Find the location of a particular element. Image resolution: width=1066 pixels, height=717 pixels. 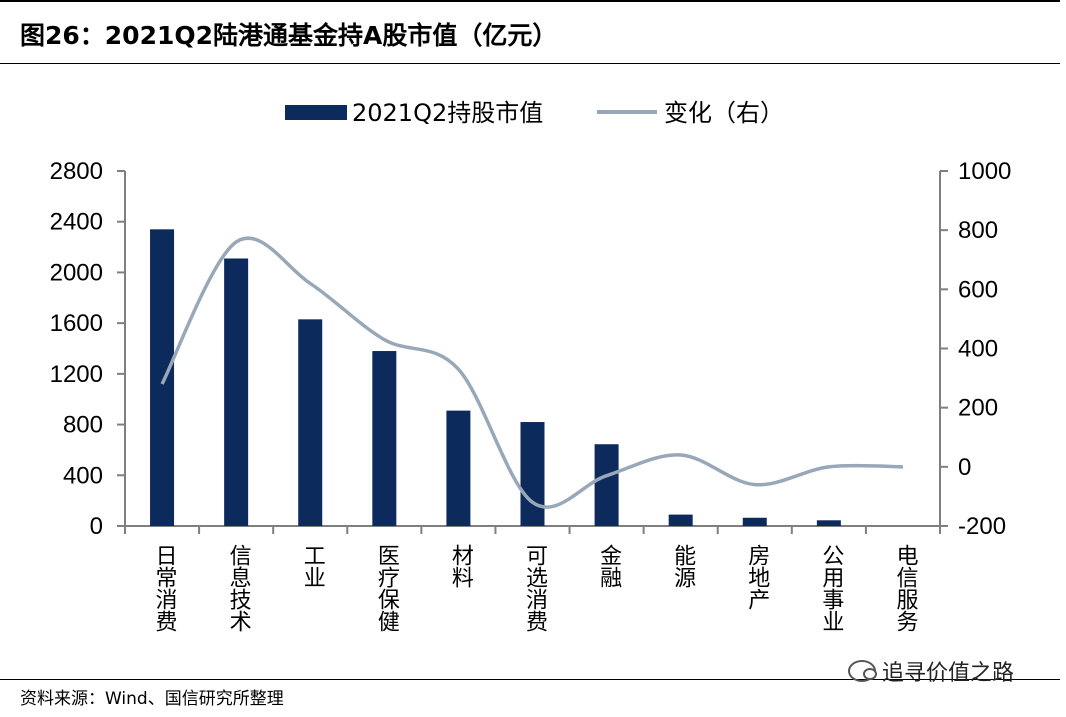

y-left-tick-label: 2000 is located at coordinates (76, 272).